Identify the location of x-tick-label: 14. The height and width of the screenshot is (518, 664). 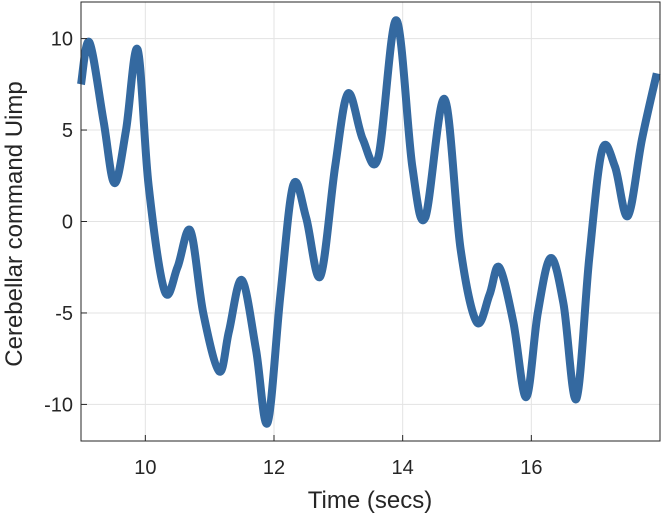
(403, 468).